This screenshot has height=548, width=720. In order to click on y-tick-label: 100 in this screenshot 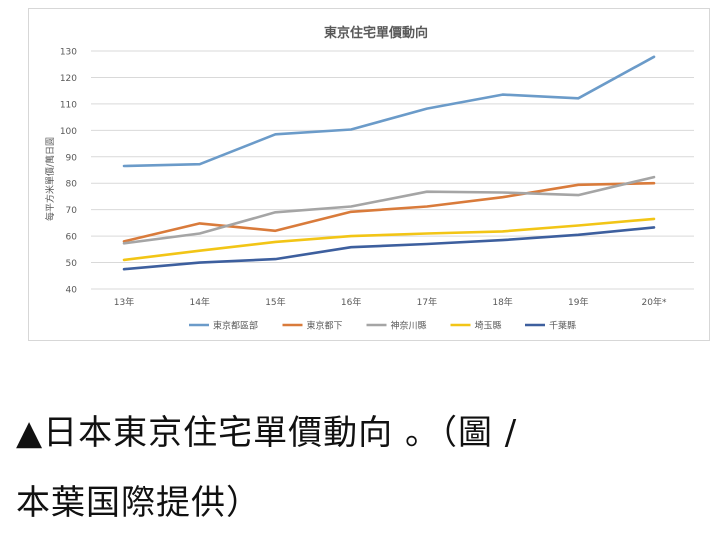, I will do `click(68, 132)`.